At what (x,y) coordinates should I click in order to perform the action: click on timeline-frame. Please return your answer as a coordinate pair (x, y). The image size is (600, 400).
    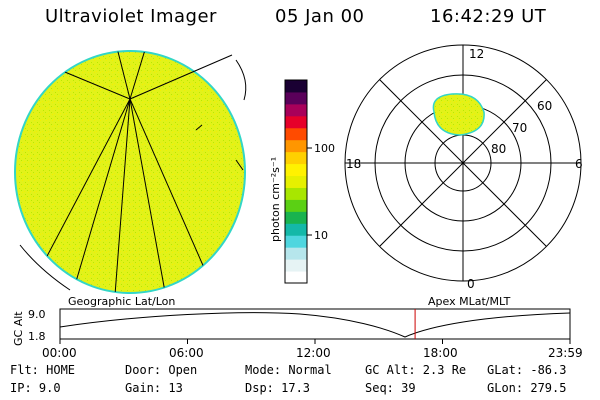
    Looking at the image, I should click on (315, 324).